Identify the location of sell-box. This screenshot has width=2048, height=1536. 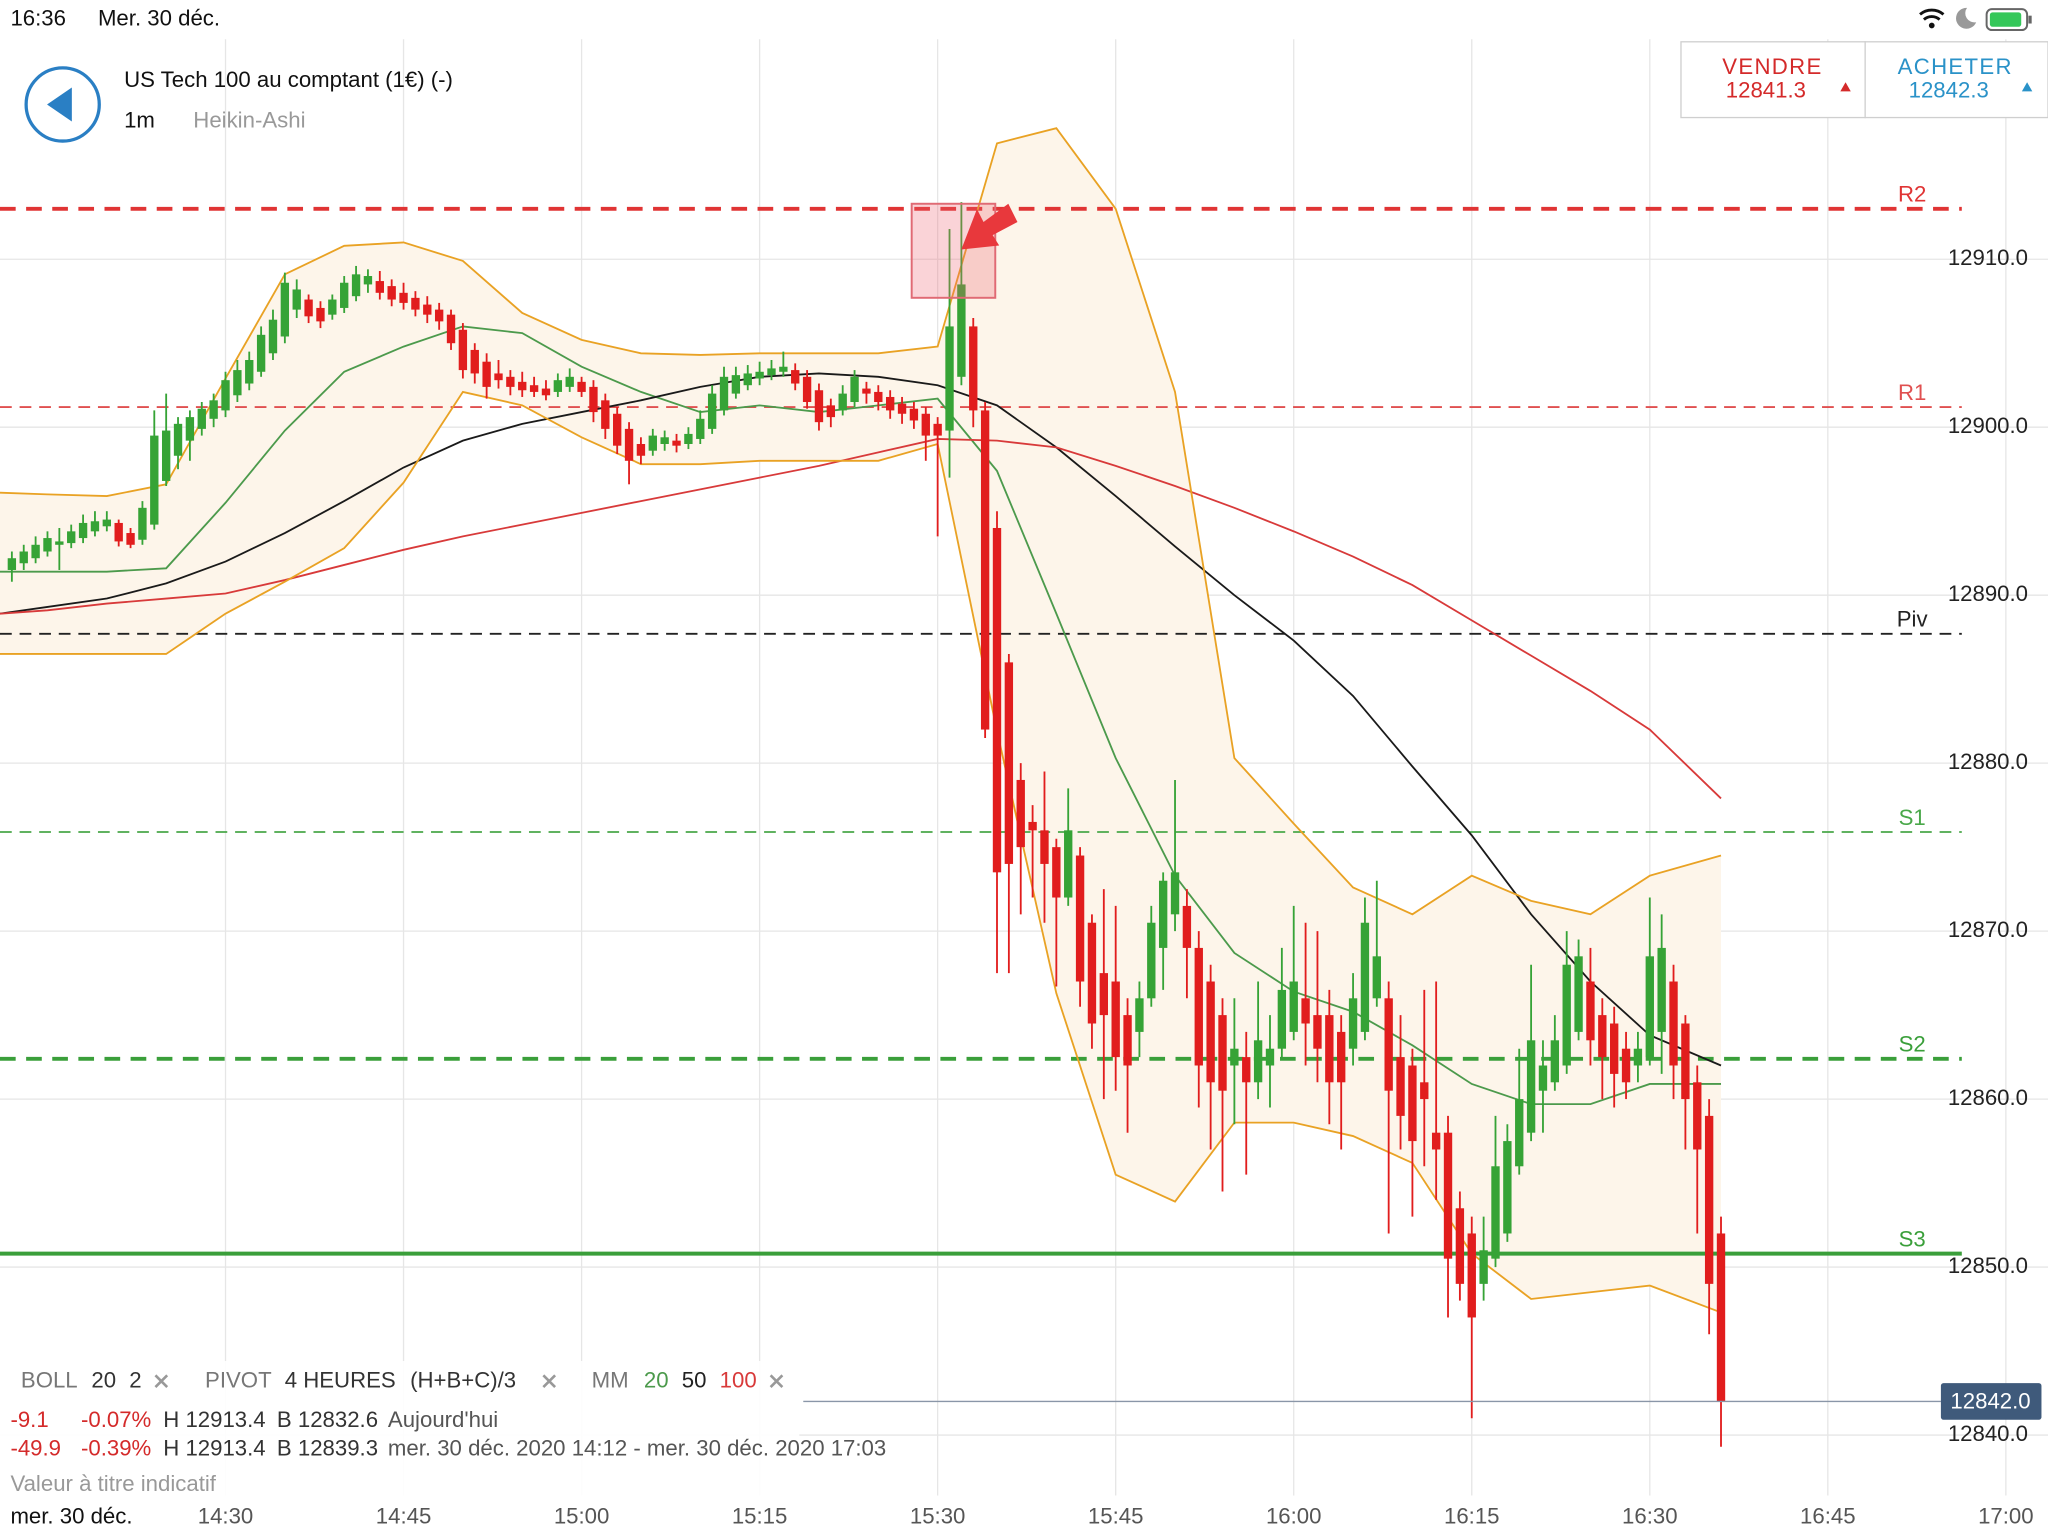
(1773, 80).